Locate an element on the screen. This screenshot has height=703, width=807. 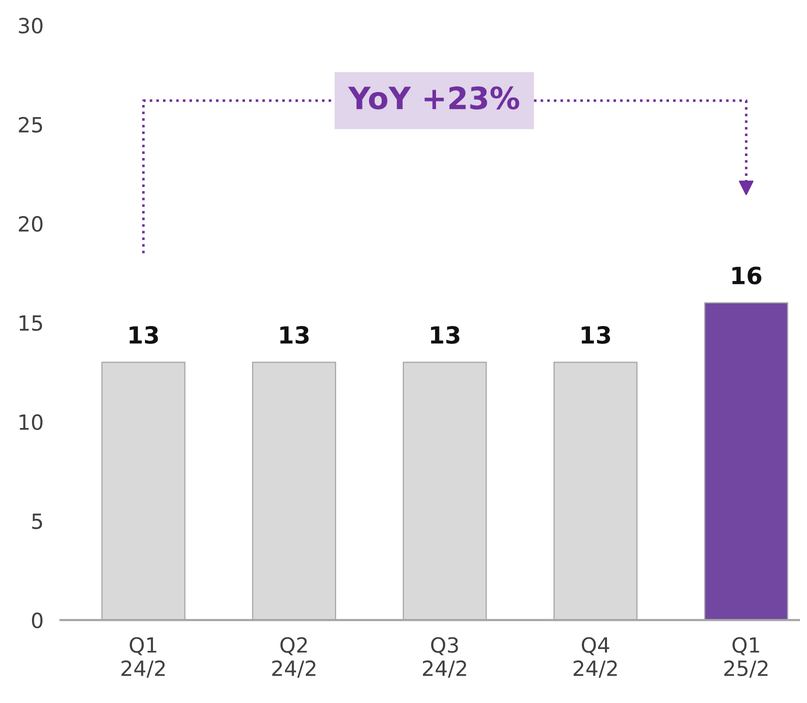
x-tick-label: Q2 24/2 is located at coordinates (294, 657).